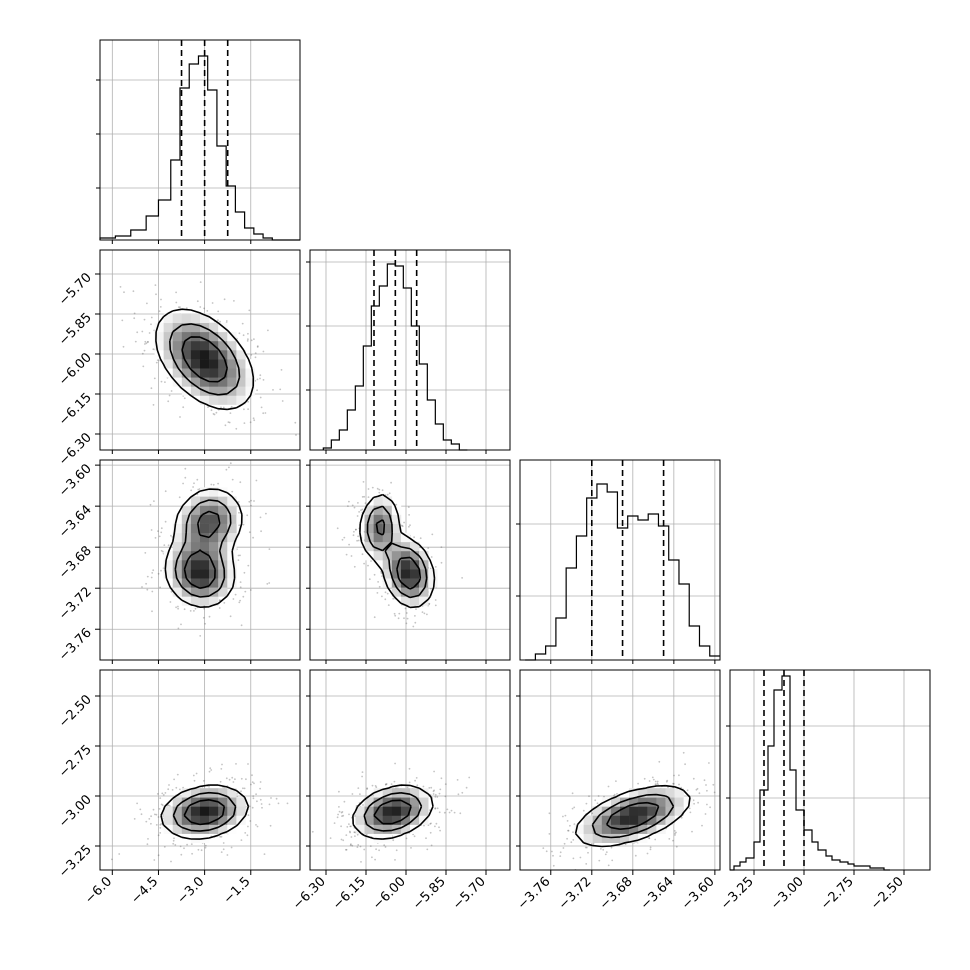 The width and height of the screenshot is (970, 970). What do you see at coordinates (75, 711) in the screenshot?
I see `y-tick-label-3-3: −2.50` at bounding box center [75, 711].